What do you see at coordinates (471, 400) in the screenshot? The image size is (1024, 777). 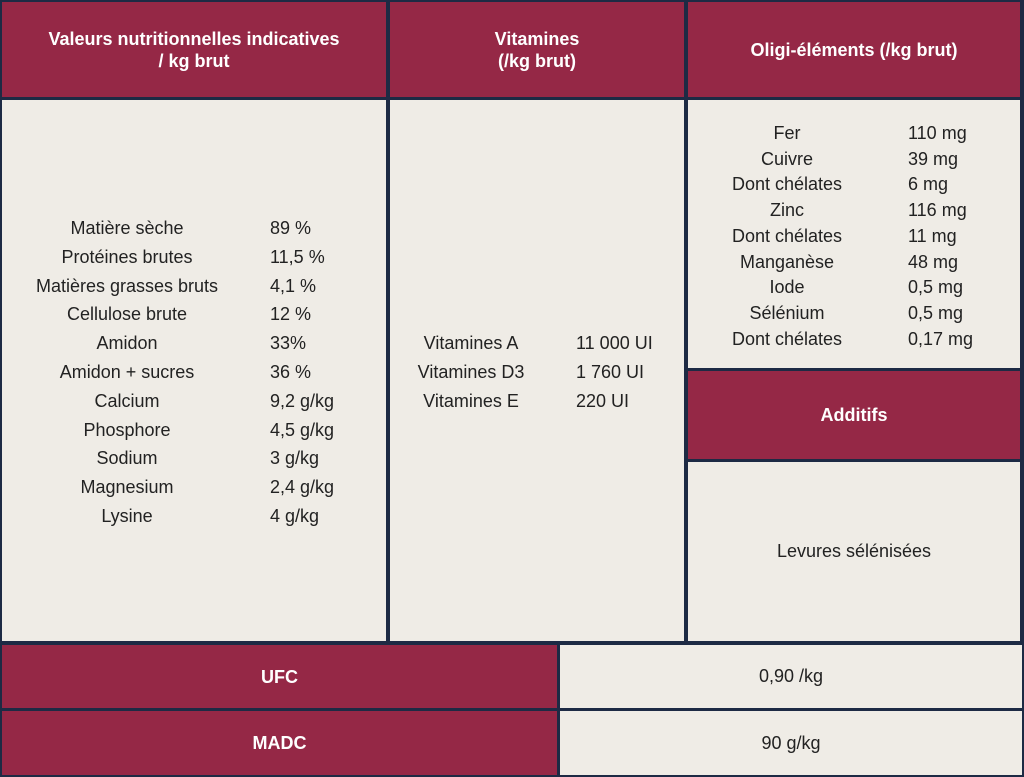 I see `row-label: Vitamines E` at bounding box center [471, 400].